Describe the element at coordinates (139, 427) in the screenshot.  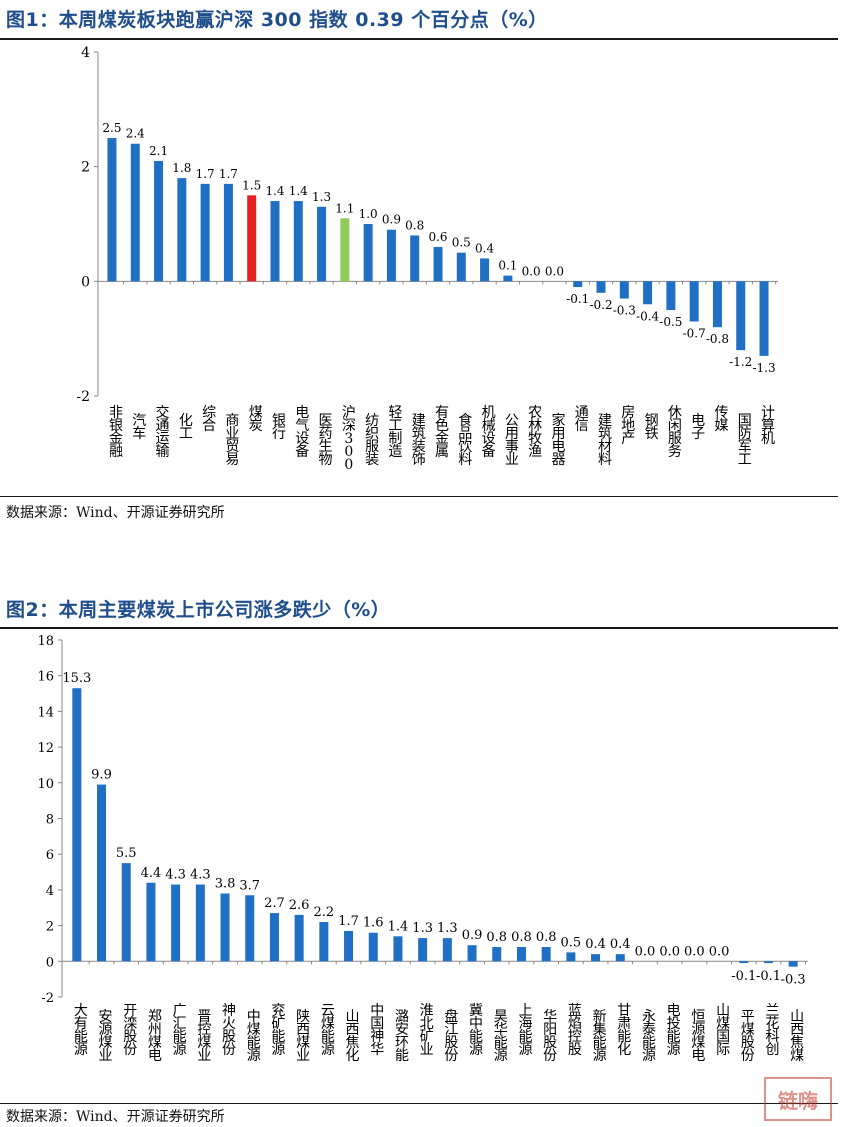
I see `category-label: 汽车` at that location.